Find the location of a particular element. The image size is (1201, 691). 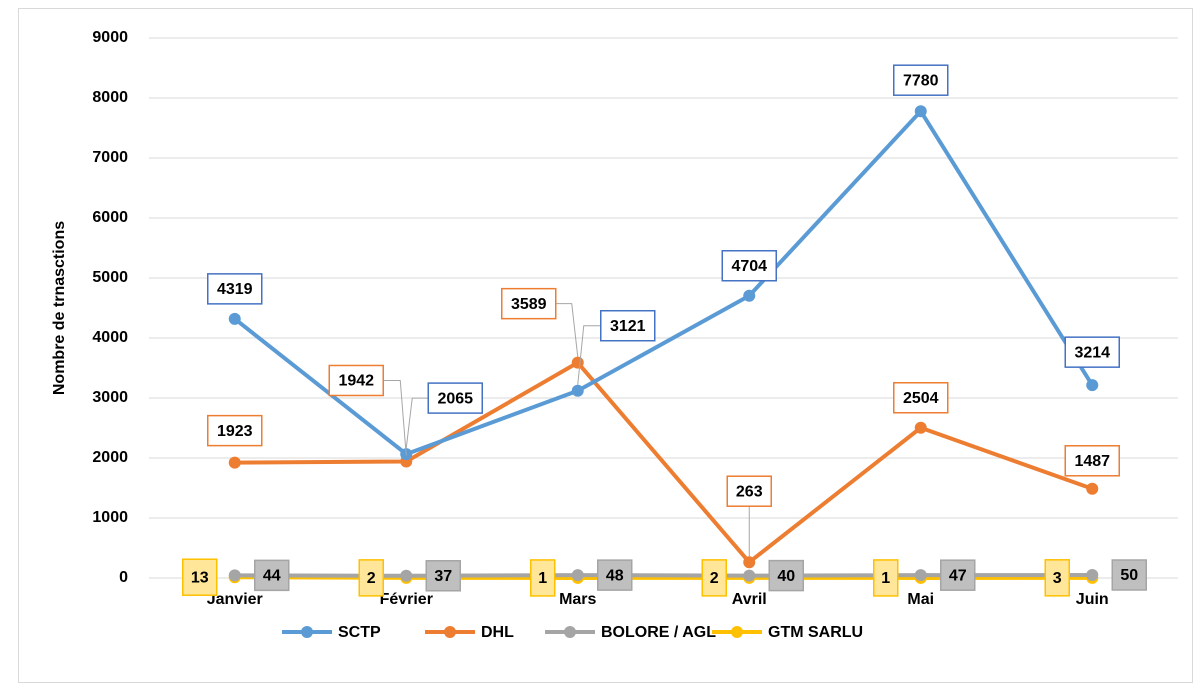

data-label: 40 is located at coordinates (786, 576).